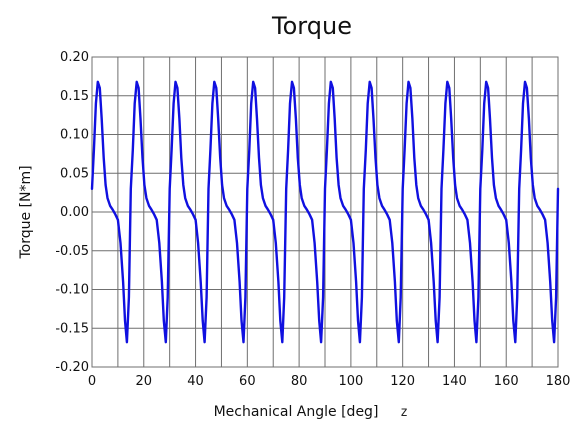  What do you see at coordinates (296, 412) in the screenshot?
I see `x-axis-label: Mechanical Angle [deg]` at bounding box center [296, 412].